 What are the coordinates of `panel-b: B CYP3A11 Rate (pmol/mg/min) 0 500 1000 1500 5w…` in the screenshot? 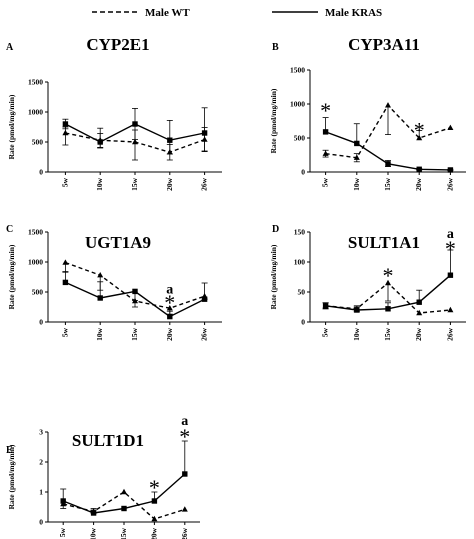 It's located at (367, 113).